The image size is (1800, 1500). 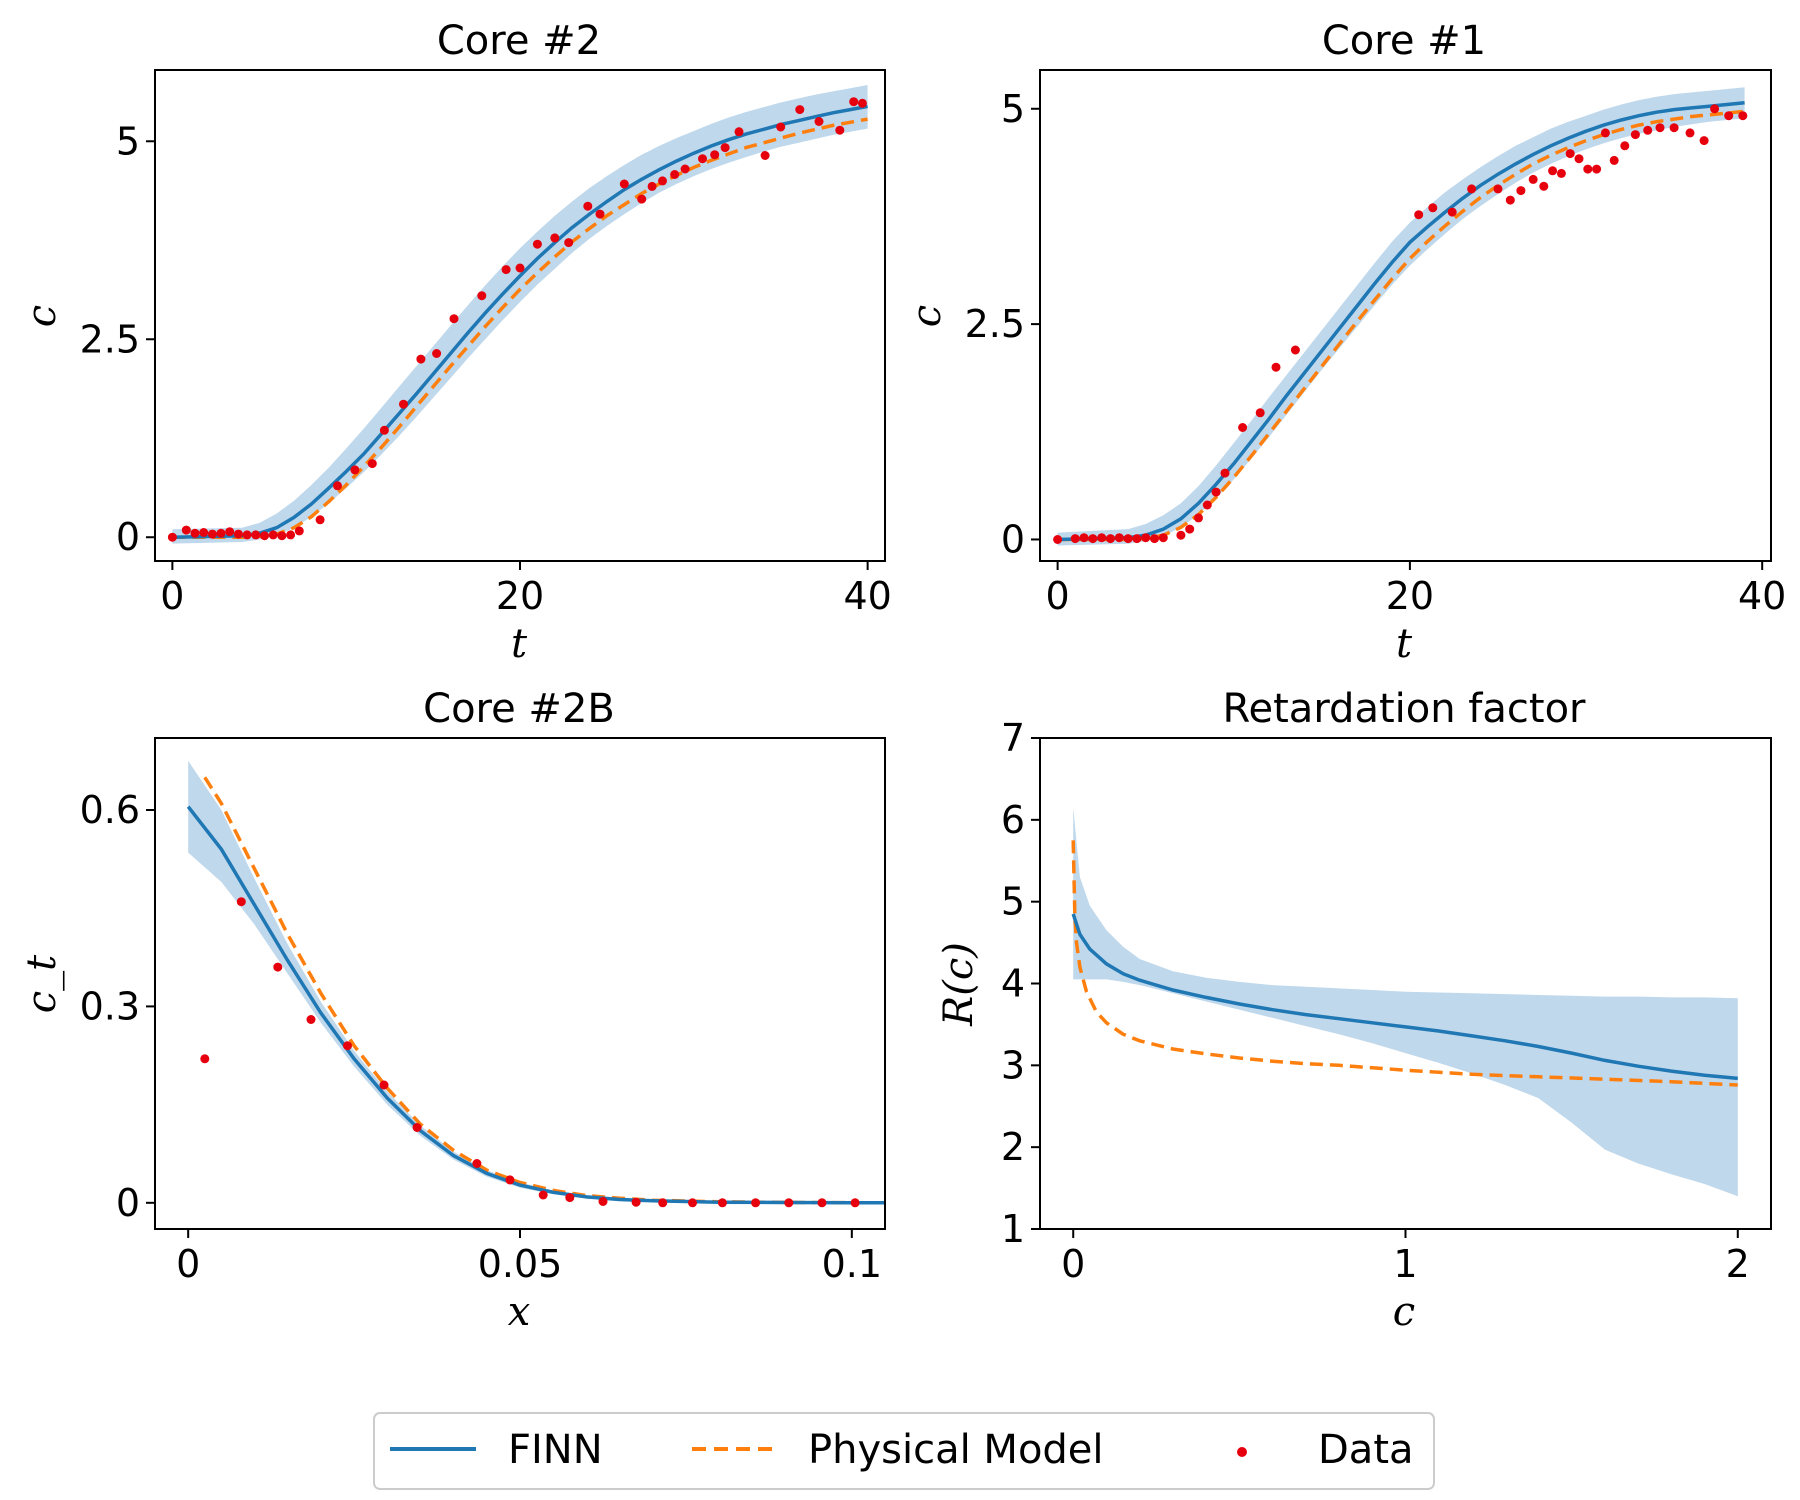 What do you see at coordinates (555, 1450) in the screenshot?
I see `legend-finn-label: FINN` at bounding box center [555, 1450].